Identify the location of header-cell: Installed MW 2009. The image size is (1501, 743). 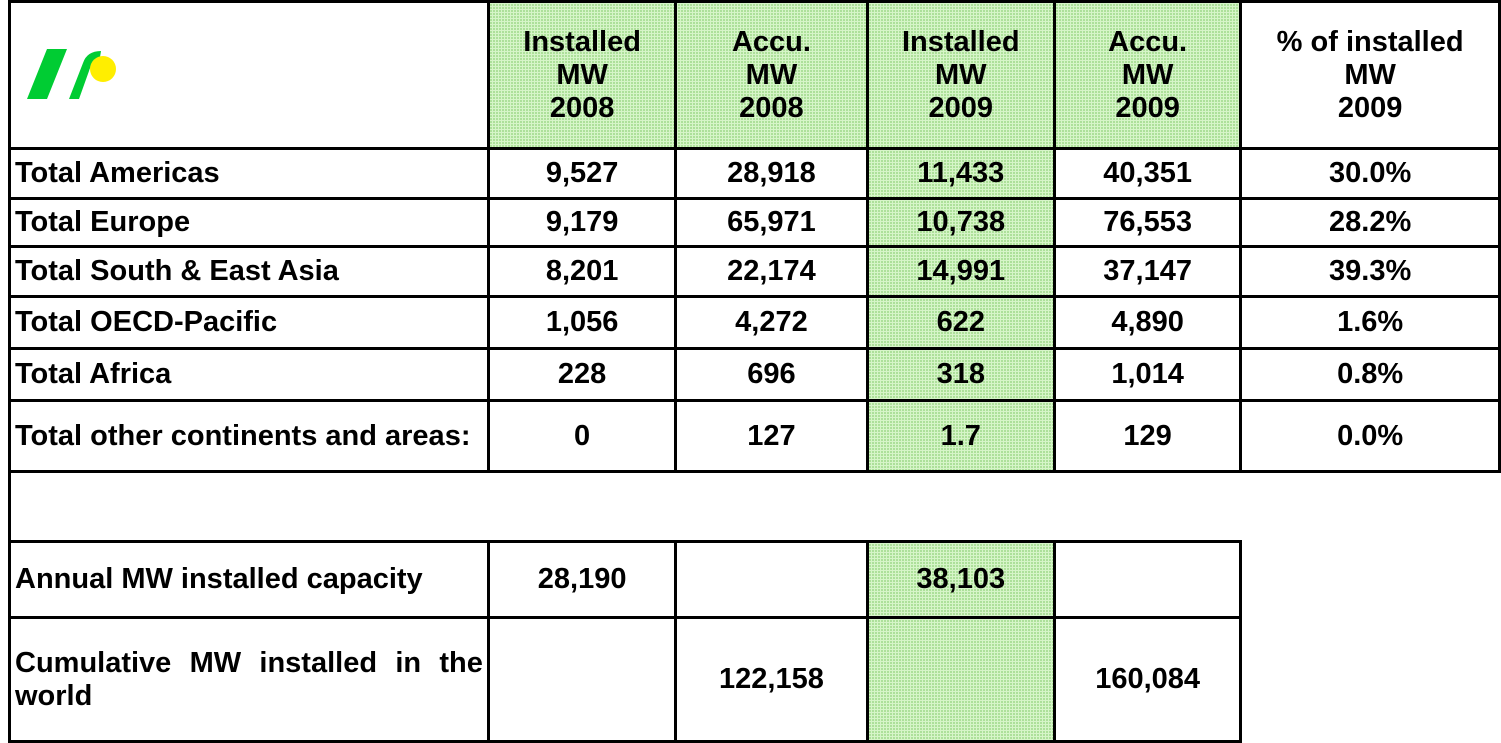
(960, 75).